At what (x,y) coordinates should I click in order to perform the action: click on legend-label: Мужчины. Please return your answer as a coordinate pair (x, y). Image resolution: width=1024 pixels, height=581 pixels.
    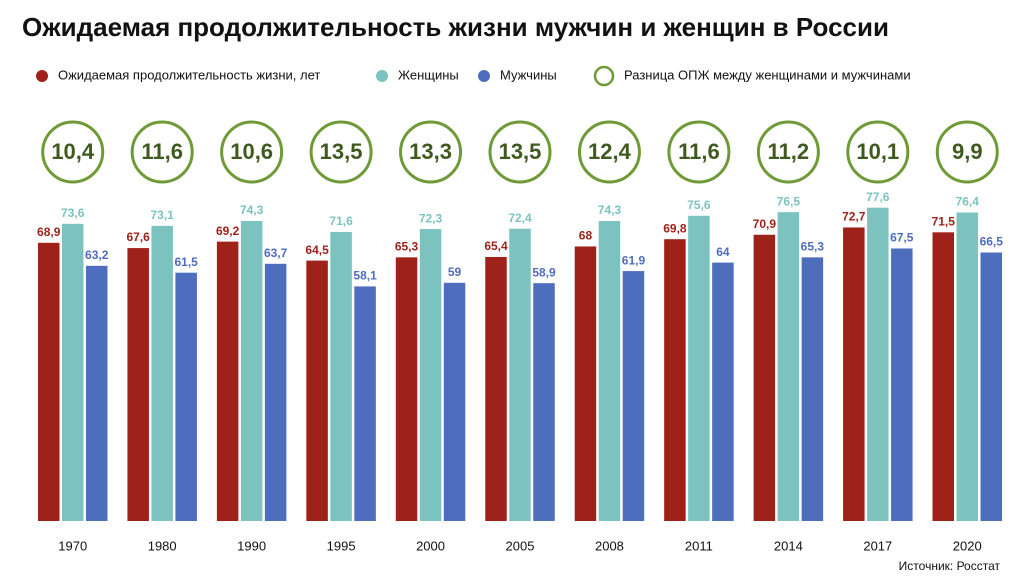
    Looking at the image, I should click on (528, 74).